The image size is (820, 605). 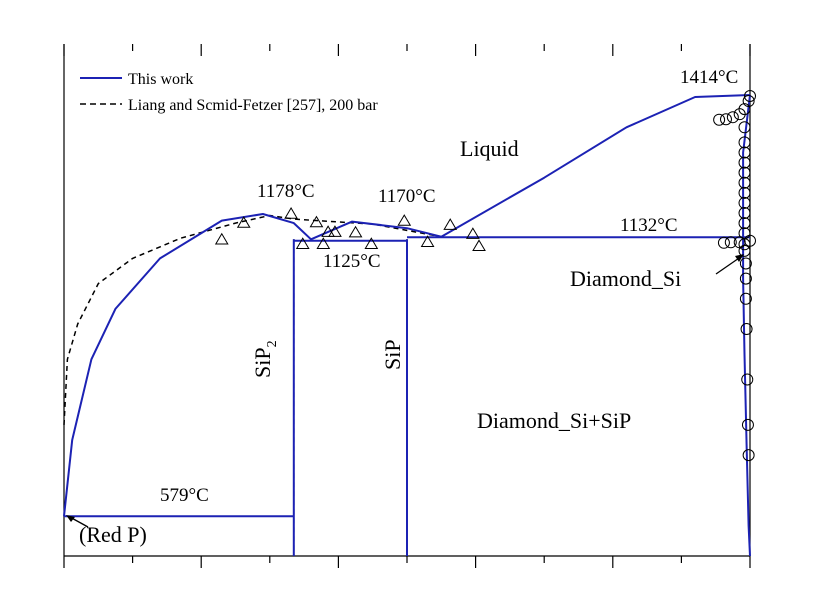 What do you see at coordinates (286, 191) in the screenshot?
I see `temperature-label-1178: 1178°C` at bounding box center [286, 191].